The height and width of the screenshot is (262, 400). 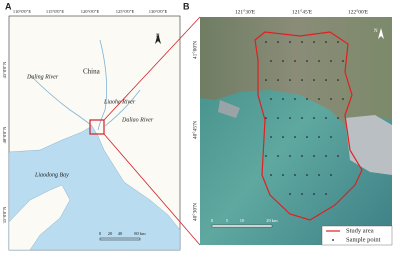 I want to click on lon-tick-label: 121°30'E, so click(x=245, y=11).